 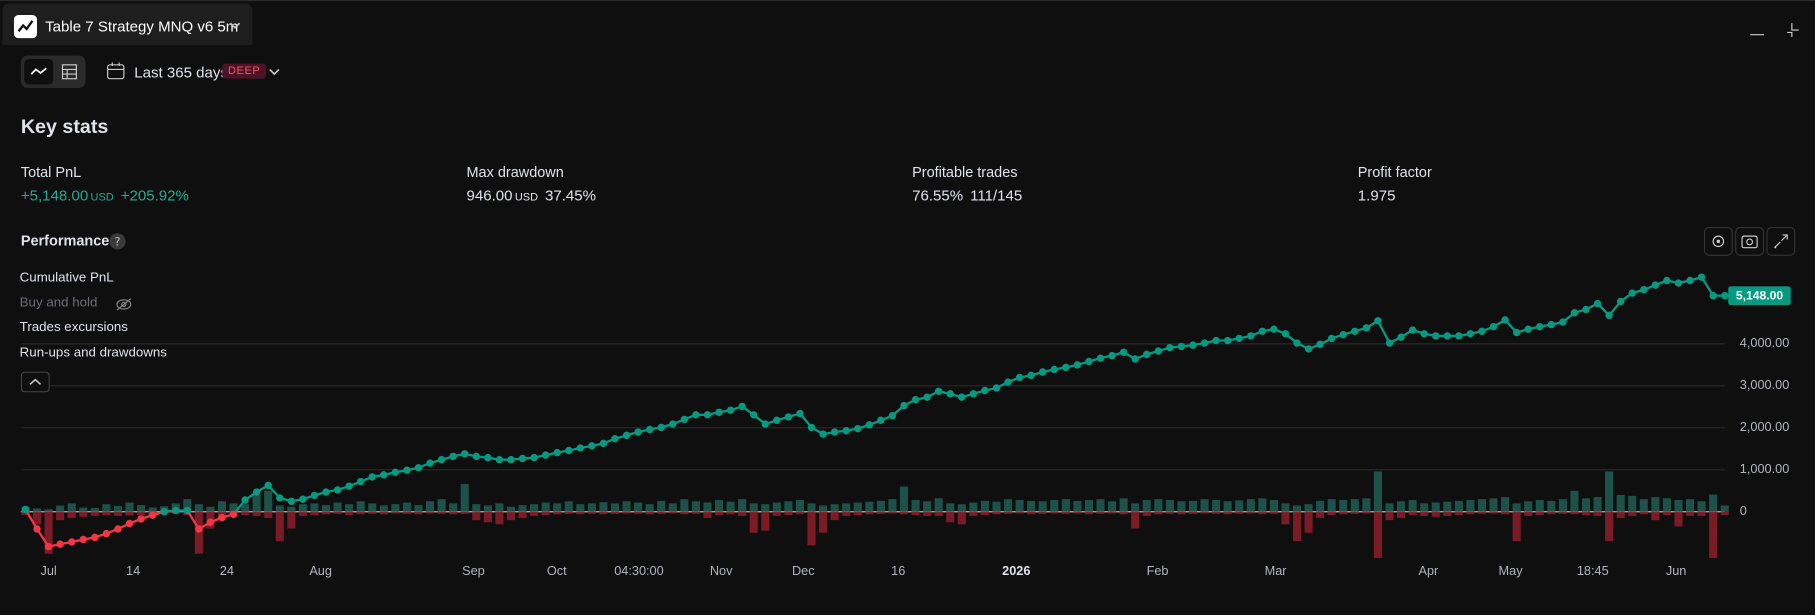 What do you see at coordinates (1428, 570) in the screenshot?
I see `x-tick-label: Apr` at bounding box center [1428, 570].